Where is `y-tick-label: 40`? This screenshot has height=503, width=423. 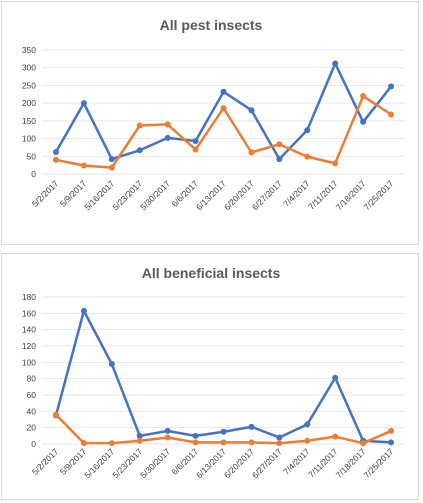 y-tick-label: 40 is located at coordinates (32, 411).